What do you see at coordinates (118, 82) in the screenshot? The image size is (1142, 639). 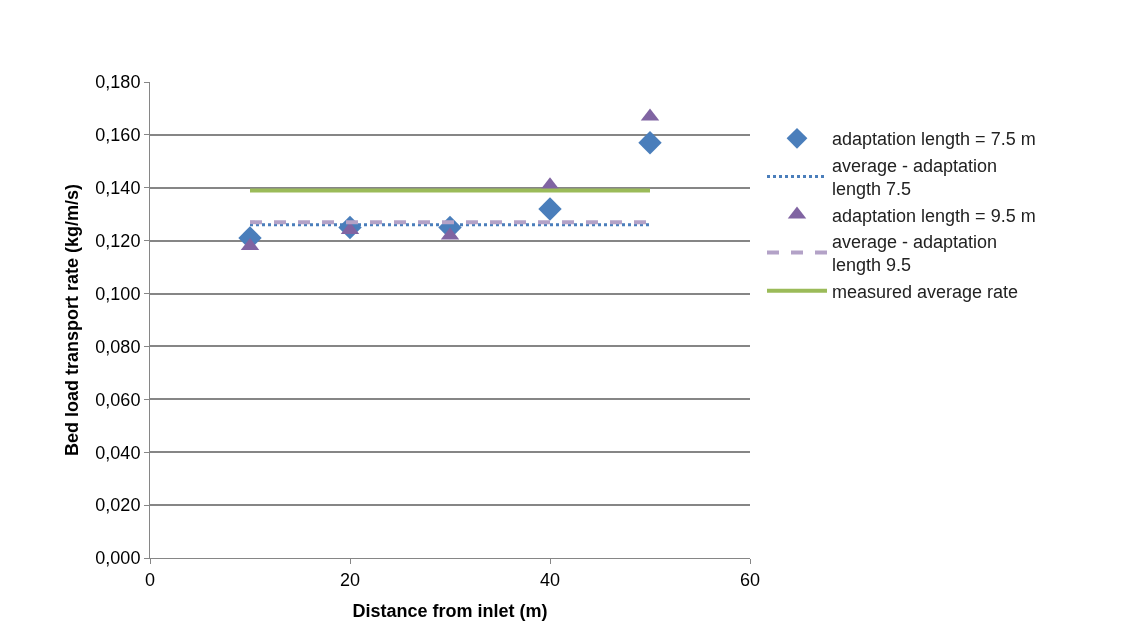 I see `y-tick-label: 0,180` at bounding box center [118, 82].